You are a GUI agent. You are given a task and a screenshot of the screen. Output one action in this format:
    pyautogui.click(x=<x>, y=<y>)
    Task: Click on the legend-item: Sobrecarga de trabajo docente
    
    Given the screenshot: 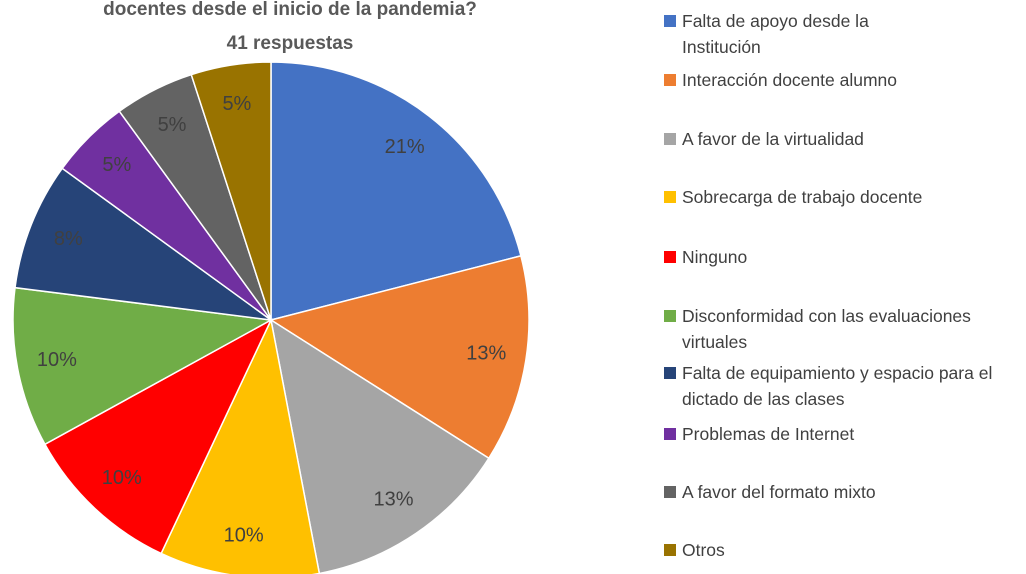 What is the action you would take?
    pyautogui.click(x=843, y=197)
    